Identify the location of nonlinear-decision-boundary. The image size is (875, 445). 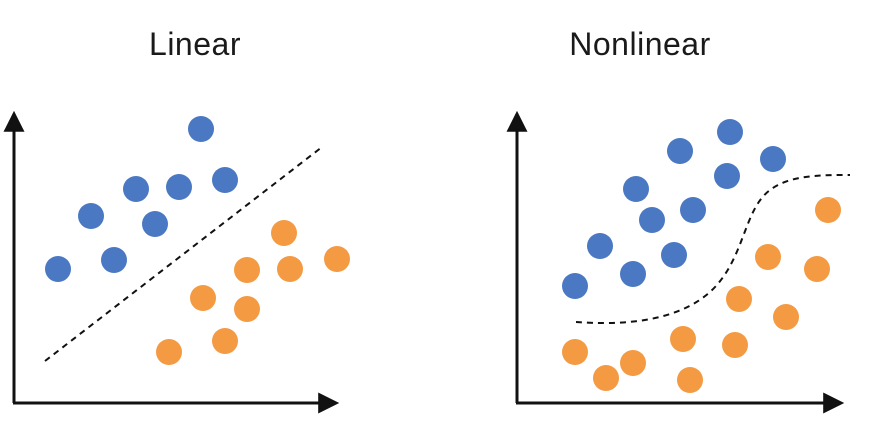
(713, 249).